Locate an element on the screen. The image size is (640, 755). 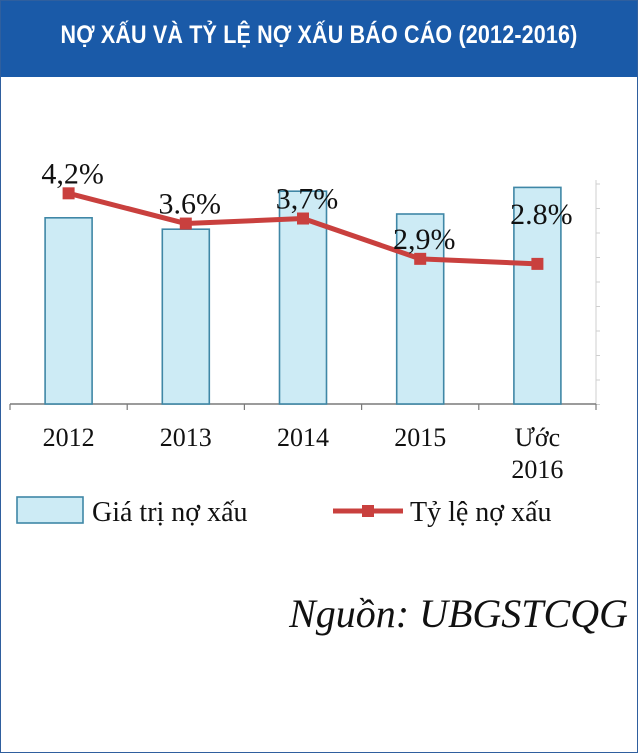
legend-line-label: Tỷ lệ nợ xấu is located at coordinates (481, 512).